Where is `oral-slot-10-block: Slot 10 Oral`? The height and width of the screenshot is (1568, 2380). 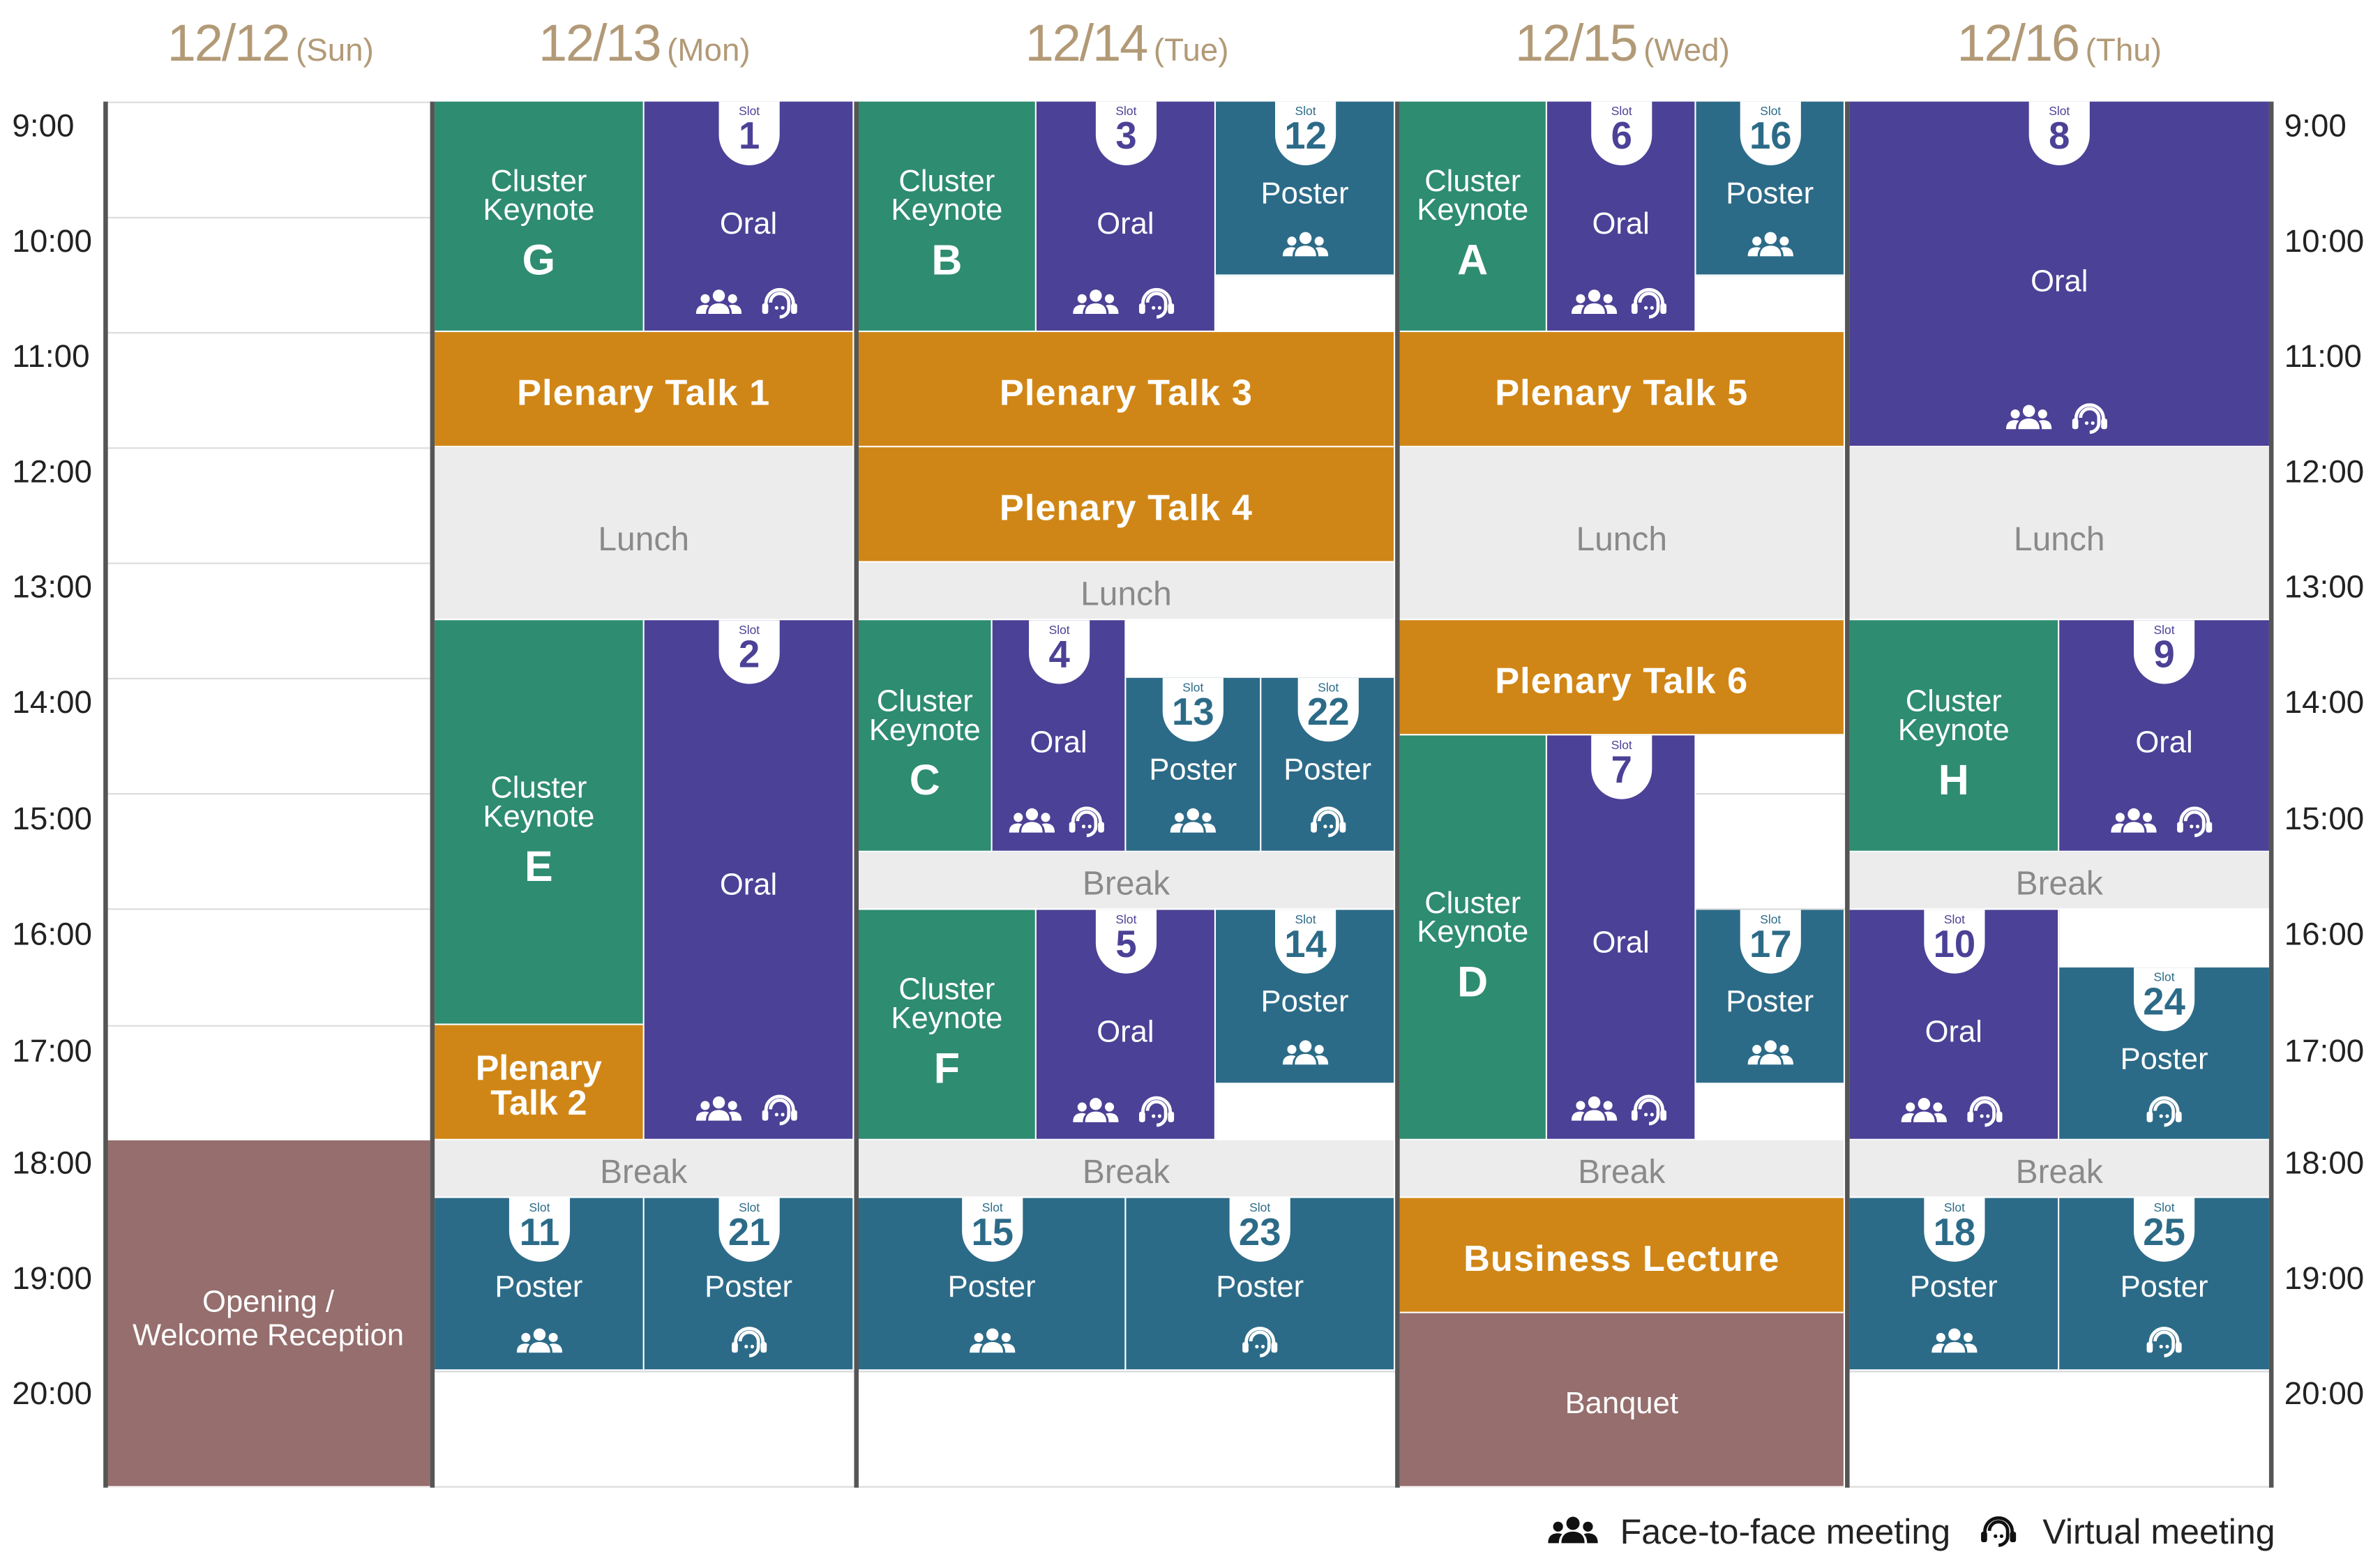 oral-slot-10-block: Slot 10 Oral is located at coordinates (1955, 1025).